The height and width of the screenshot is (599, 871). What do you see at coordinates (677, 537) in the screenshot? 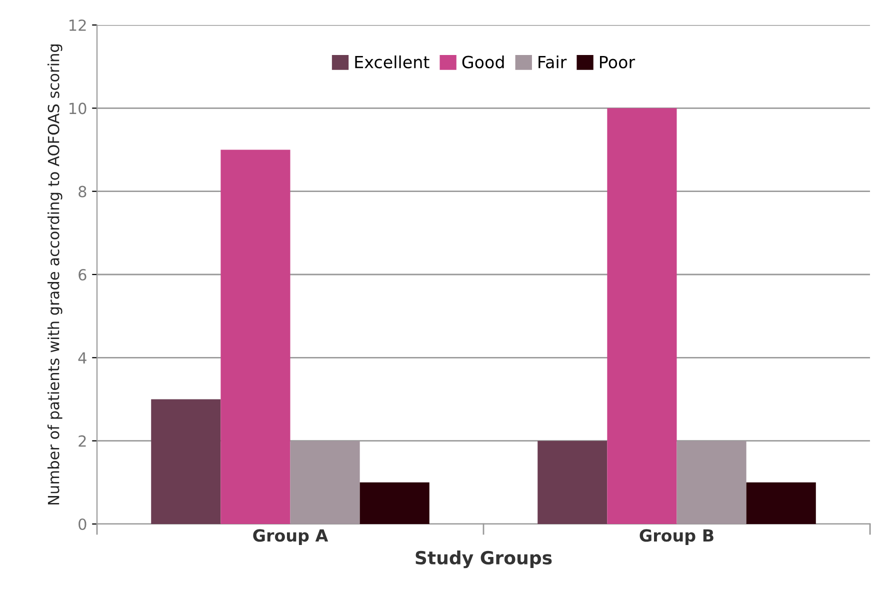
I see `x-tick-label: Group B` at bounding box center [677, 537].